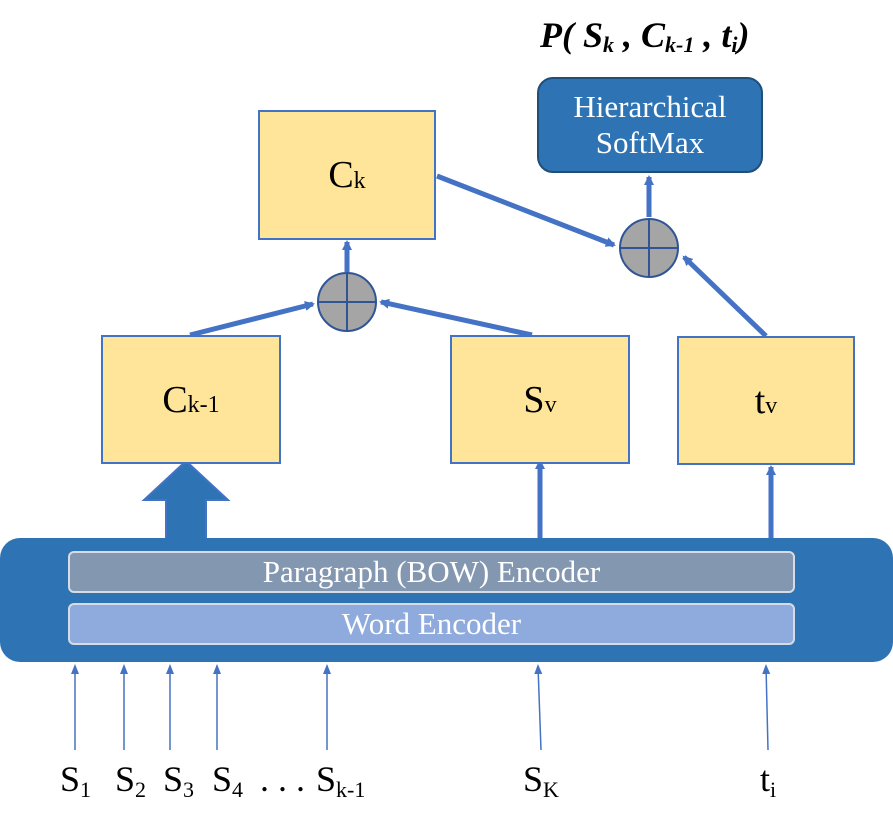  Describe the element at coordinates (650, 142) in the screenshot. I see `softmax-line2: SoftMax` at that location.